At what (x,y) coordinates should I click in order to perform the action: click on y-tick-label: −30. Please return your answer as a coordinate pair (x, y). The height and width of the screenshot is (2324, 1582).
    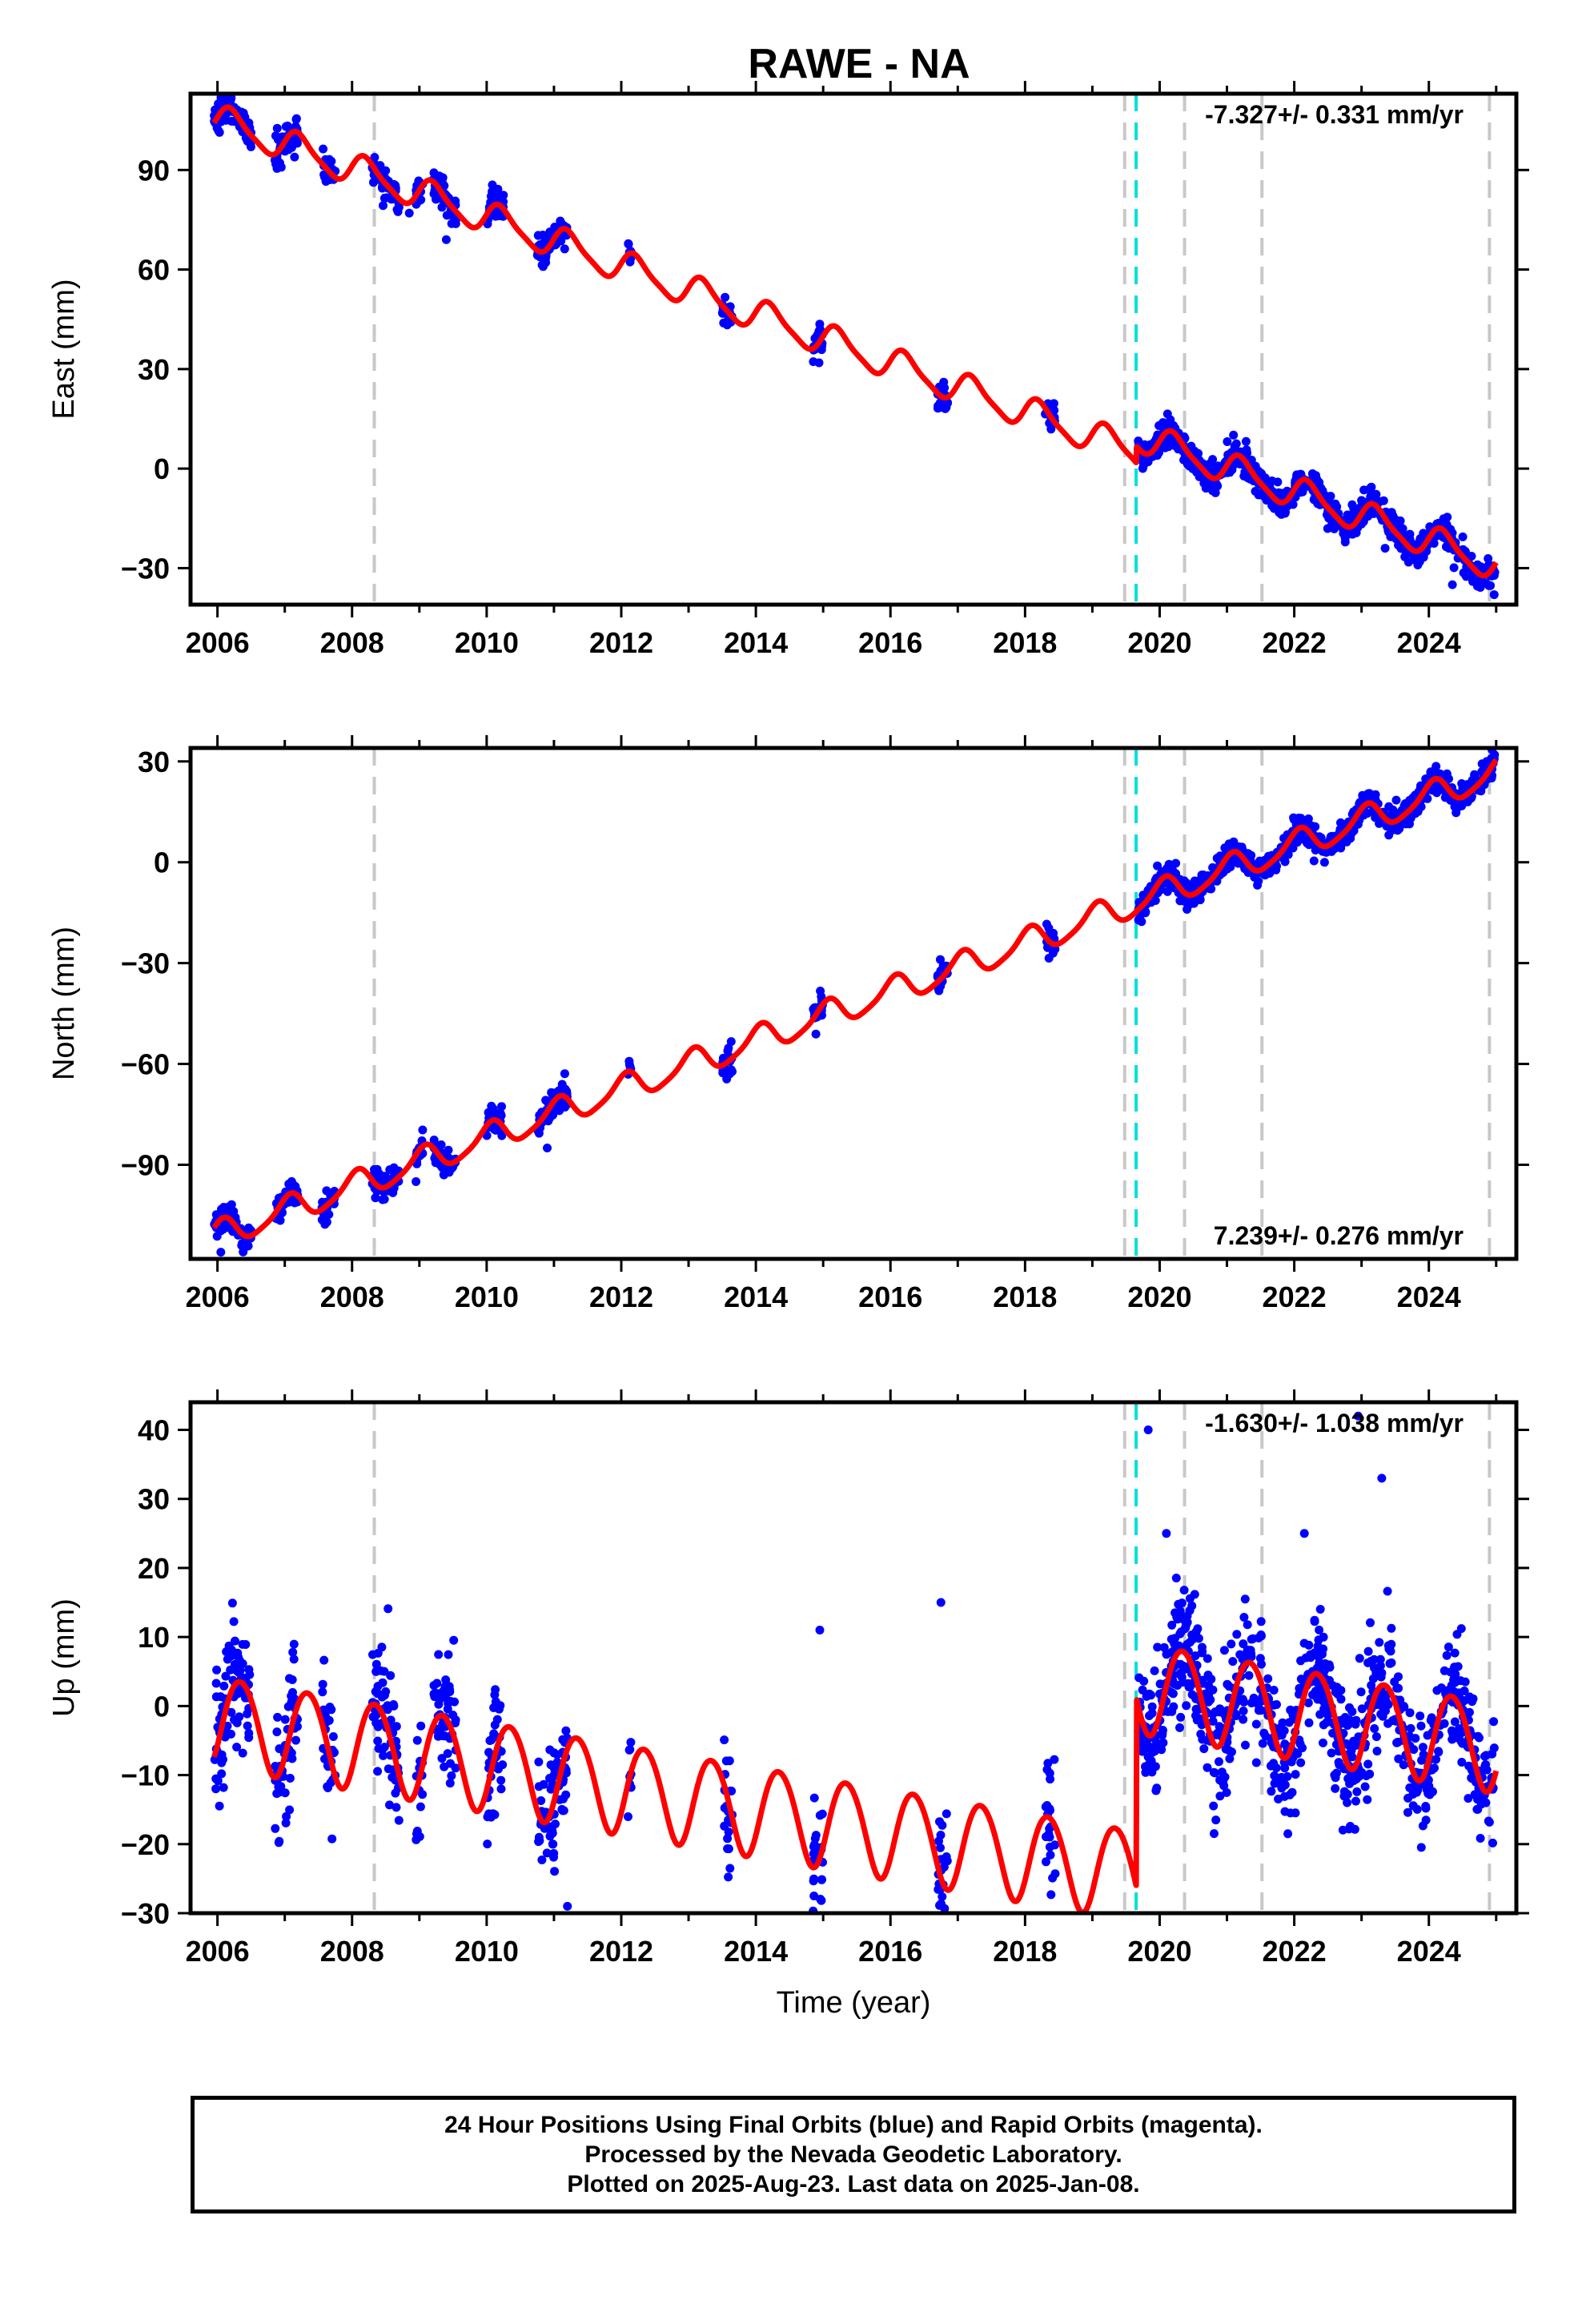
    Looking at the image, I should click on (145, 568).